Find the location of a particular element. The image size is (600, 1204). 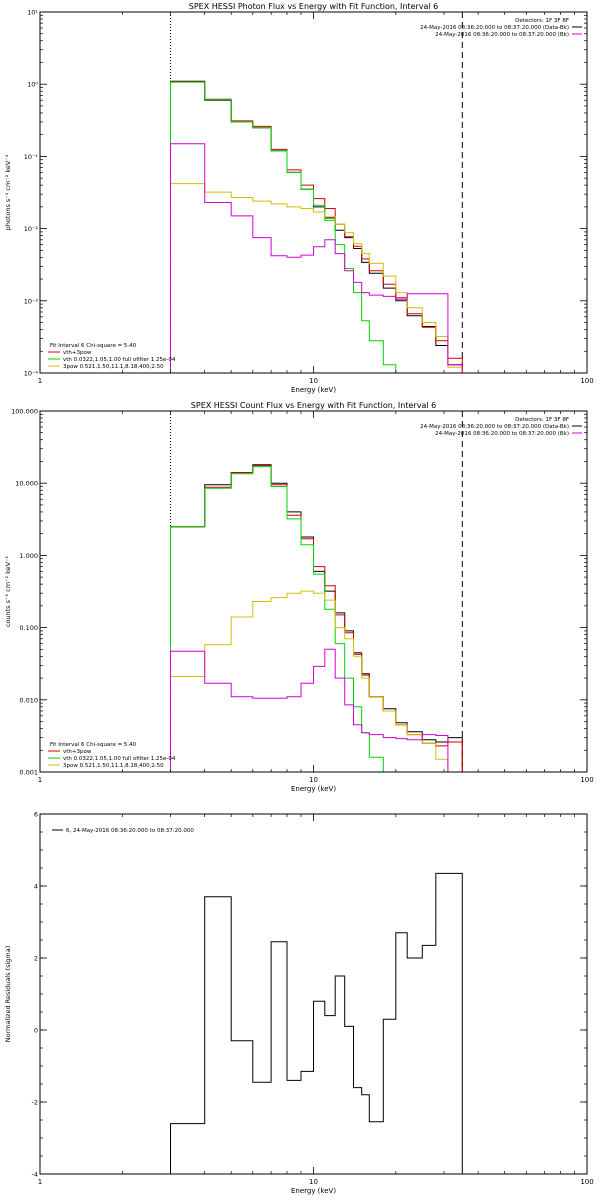

y-tick-label: 4 is located at coordinates (36, 887).